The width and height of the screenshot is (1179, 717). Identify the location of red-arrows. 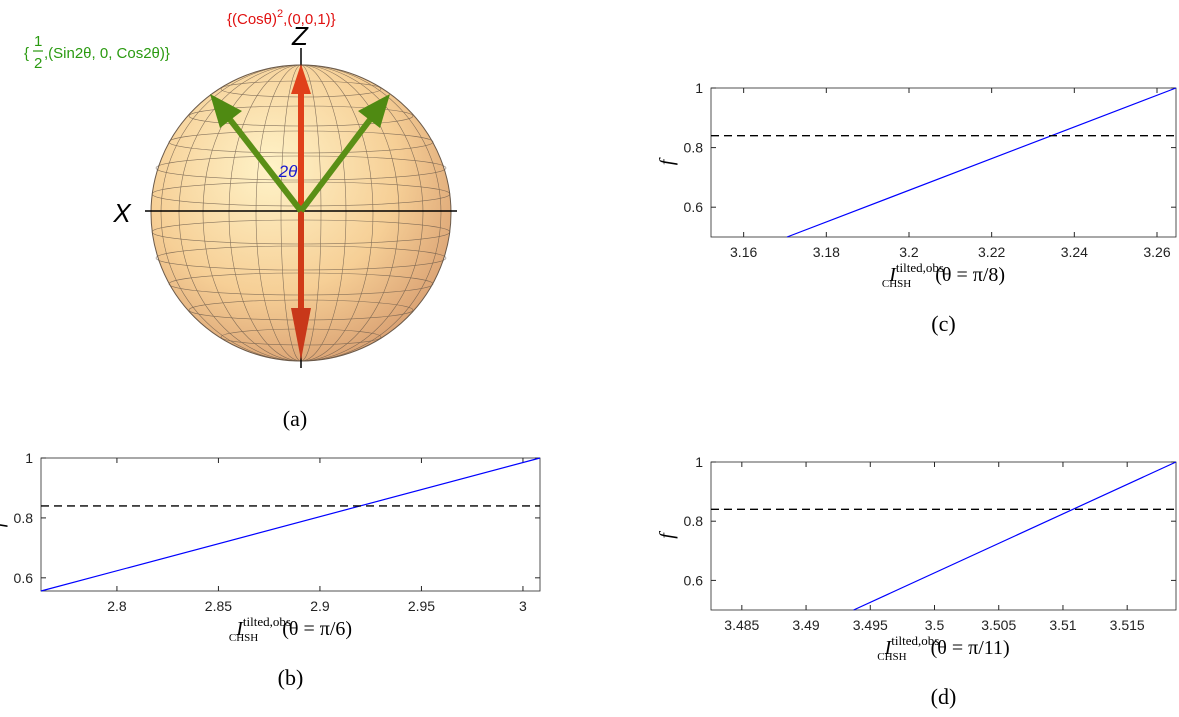
(301, 212).